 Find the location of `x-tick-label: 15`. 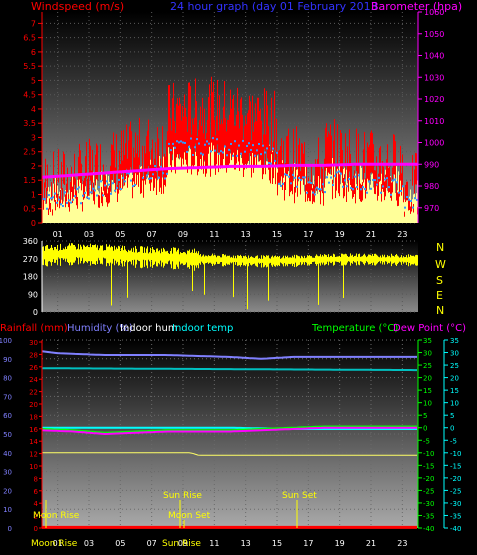

x-tick-label: 15 is located at coordinates (277, 543).